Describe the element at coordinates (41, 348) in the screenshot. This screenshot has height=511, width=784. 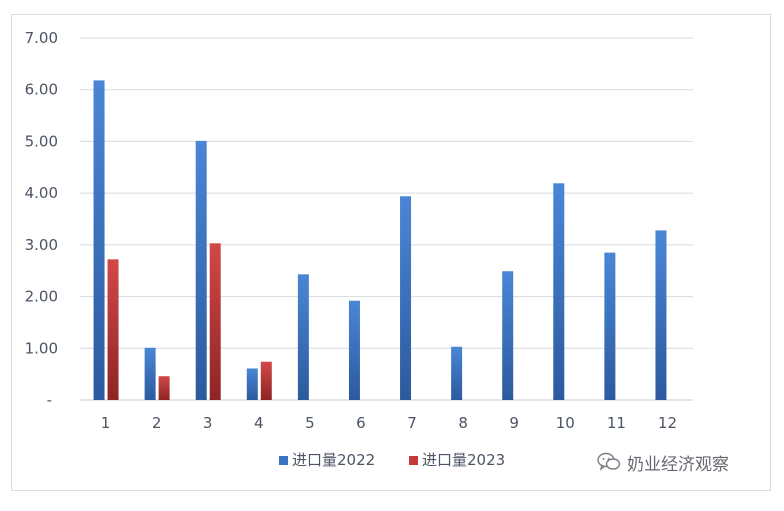
I see `y-tick-label: 1.00` at that location.